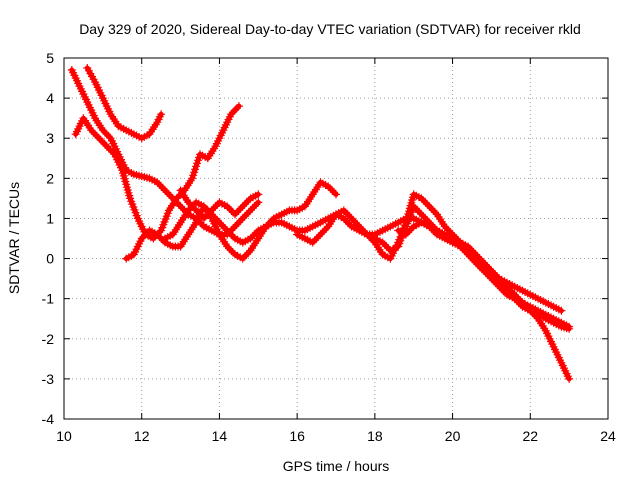  I want to click on series-trace-h, so click(460, 252).